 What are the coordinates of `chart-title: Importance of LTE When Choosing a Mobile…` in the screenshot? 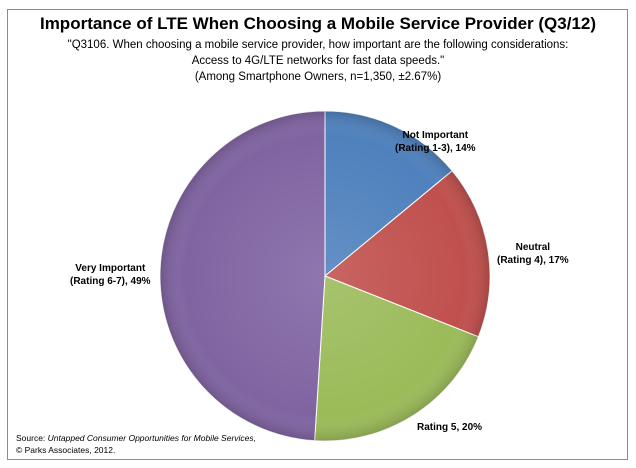 It's located at (318, 23).